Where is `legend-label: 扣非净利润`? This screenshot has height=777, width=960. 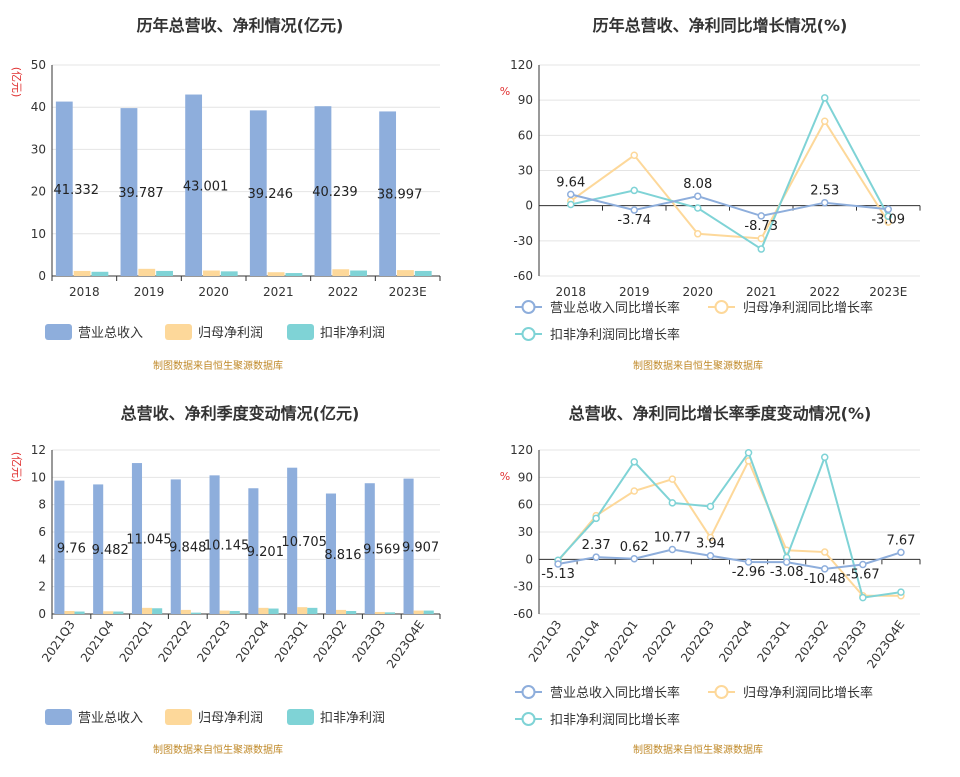 legend-label: 扣非净利润 is located at coordinates (352, 333).